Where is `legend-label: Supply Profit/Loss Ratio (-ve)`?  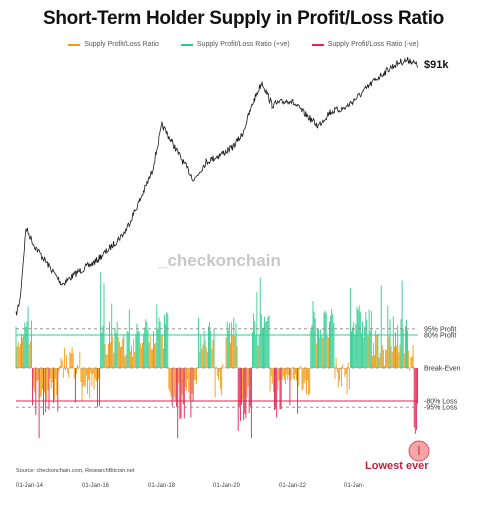 legend-label: Supply Profit/Loss Ratio (-ve) is located at coordinates (373, 44).